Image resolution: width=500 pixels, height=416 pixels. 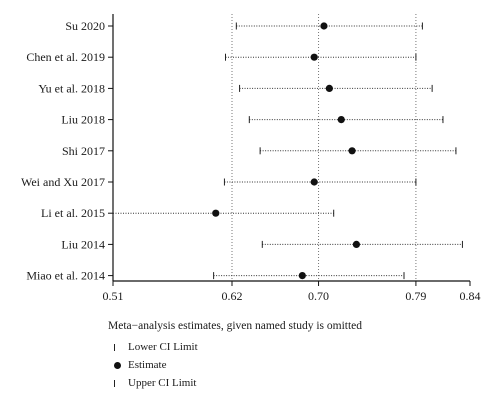 What do you see at coordinates (162, 383) in the screenshot?
I see `legend-upper-ci-label: Upper CI Limit` at bounding box center [162, 383].